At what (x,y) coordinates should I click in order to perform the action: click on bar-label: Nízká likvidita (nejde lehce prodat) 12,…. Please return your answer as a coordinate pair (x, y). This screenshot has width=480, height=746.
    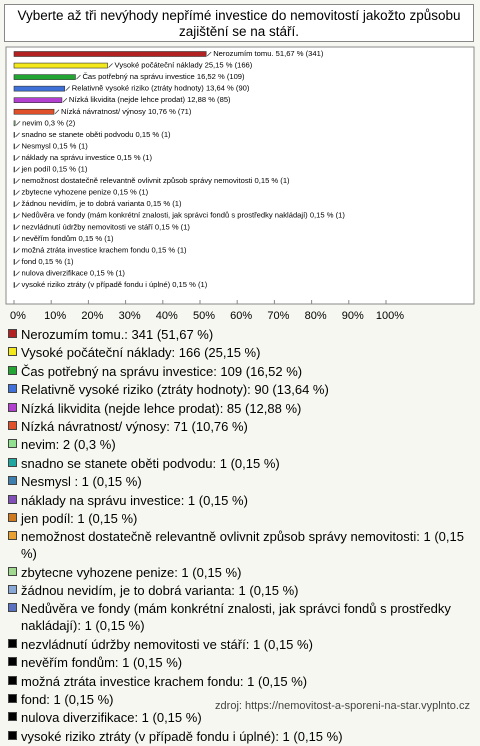
    Looking at the image, I should click on (150, 99).